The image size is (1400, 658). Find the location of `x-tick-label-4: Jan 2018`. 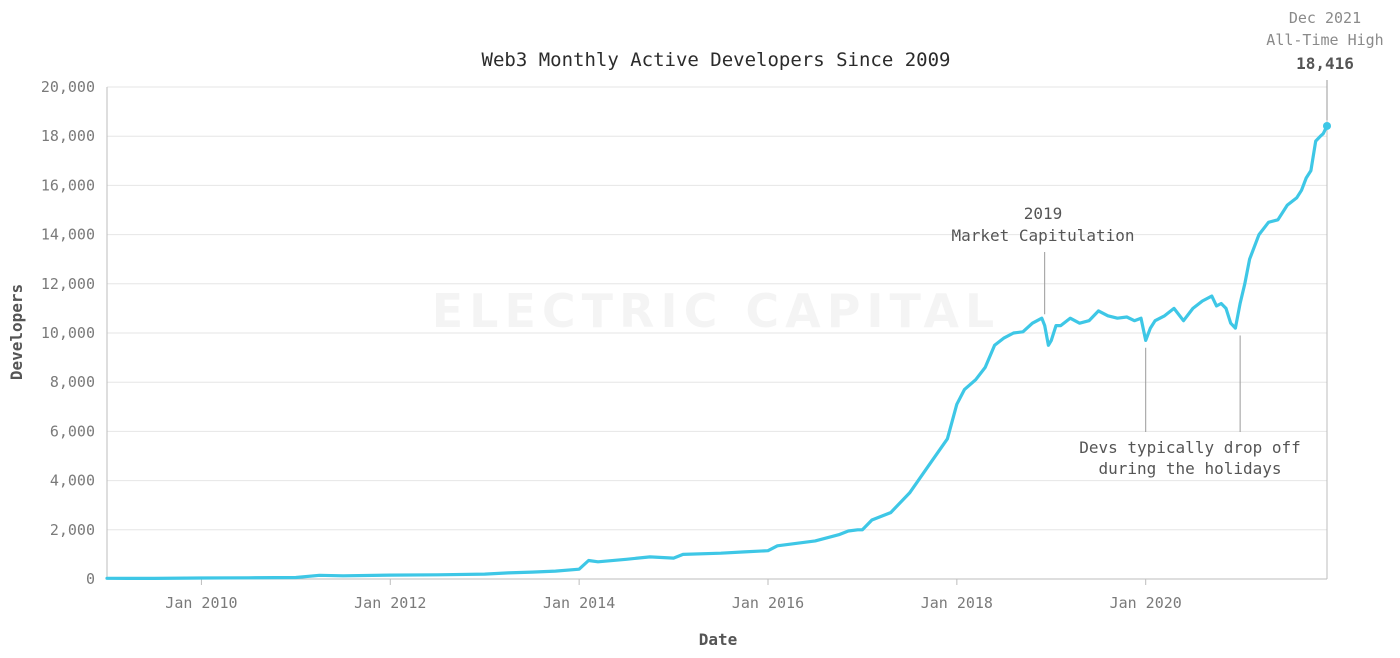

x-tick-label-4: Jan 2018 is located at coordinates (957, 603).